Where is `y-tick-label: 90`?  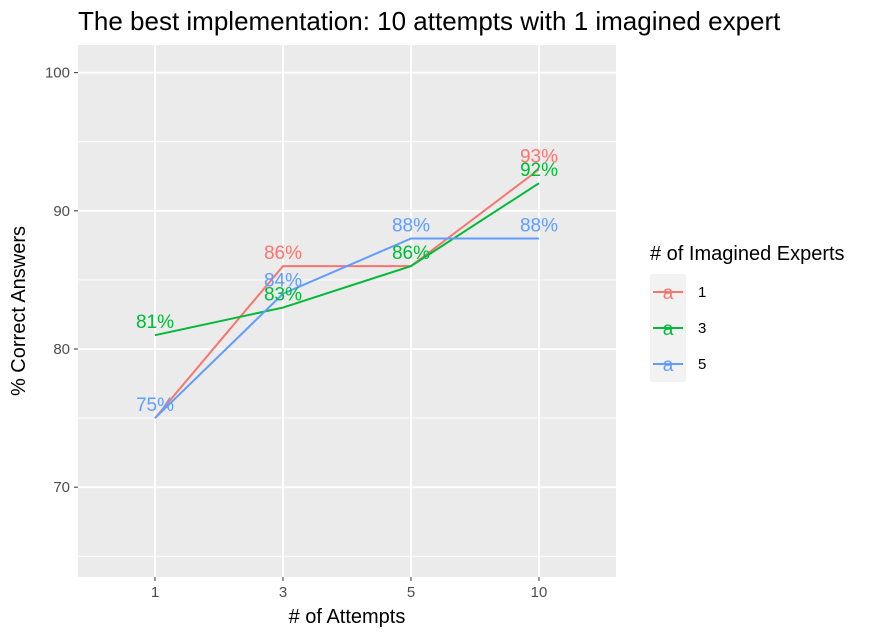
y-tick-label: 90 is located at coordinates (61, 211).